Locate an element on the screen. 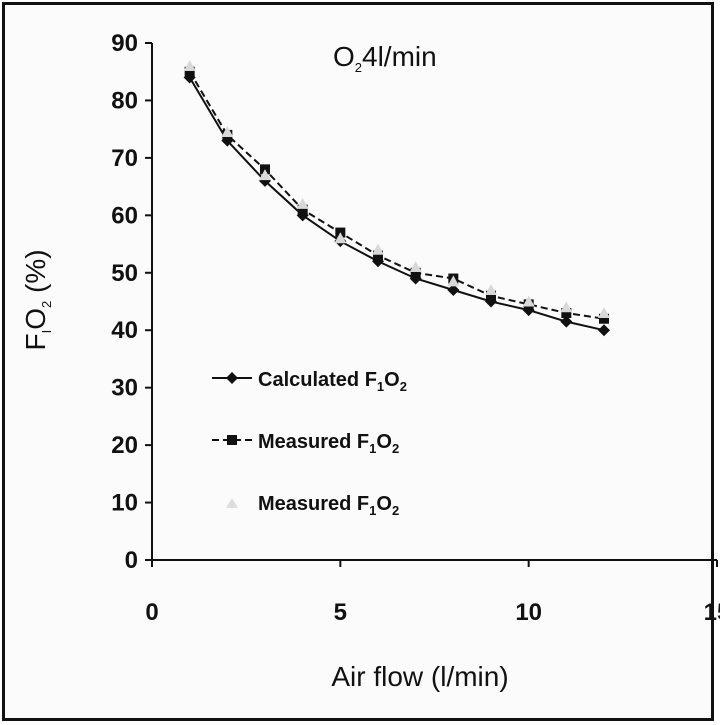  chart-title: O24l/min is located at coordinates (385, 58).